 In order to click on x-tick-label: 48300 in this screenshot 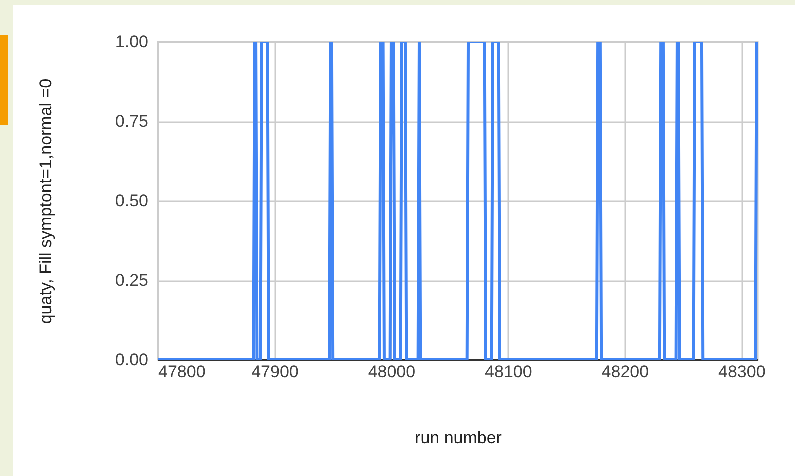, I will do `click(742, 372)`.